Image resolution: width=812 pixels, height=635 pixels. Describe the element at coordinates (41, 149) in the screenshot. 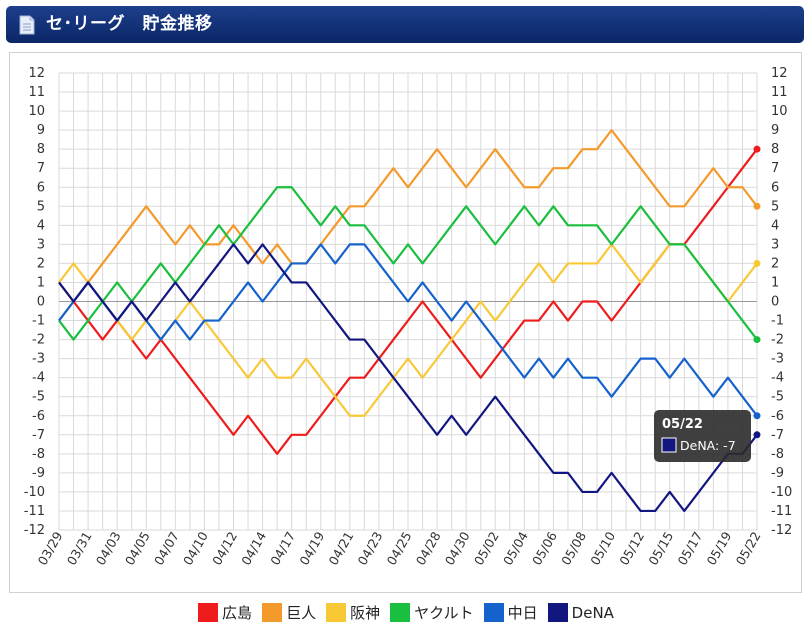

I see `y-tick-label-left: 8` at that location.